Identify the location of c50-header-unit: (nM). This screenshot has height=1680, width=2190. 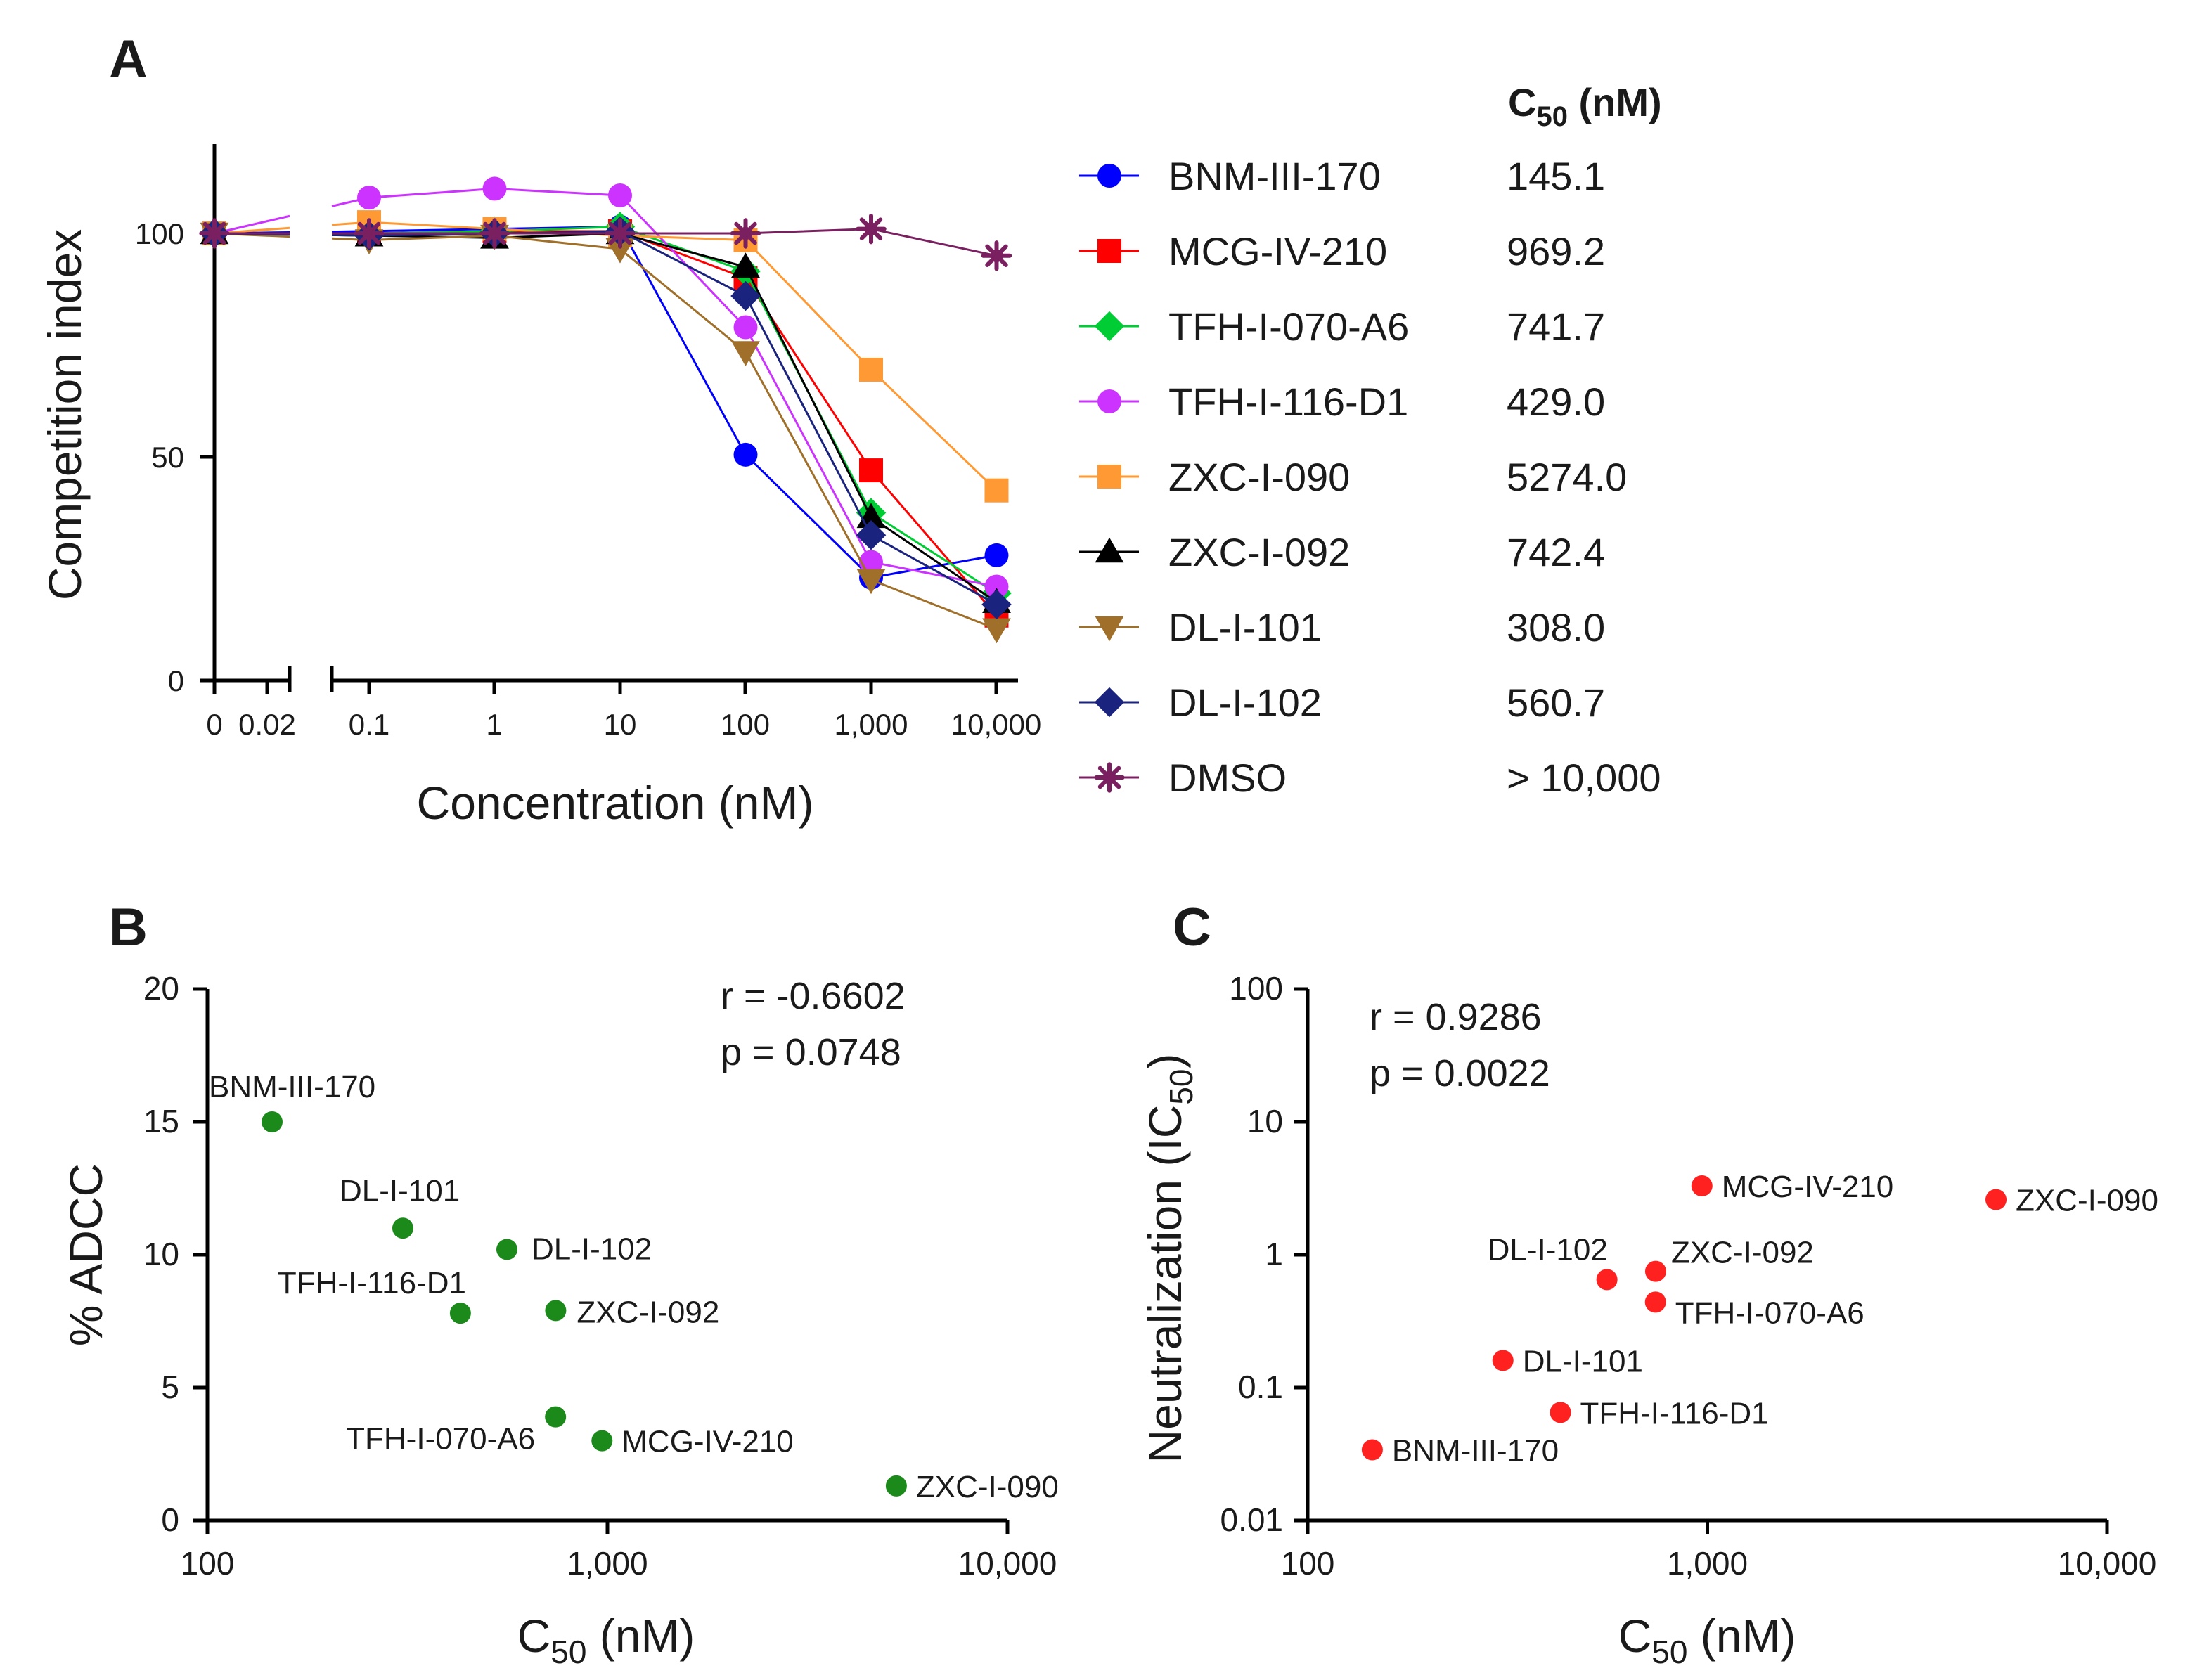
(1615, 102).